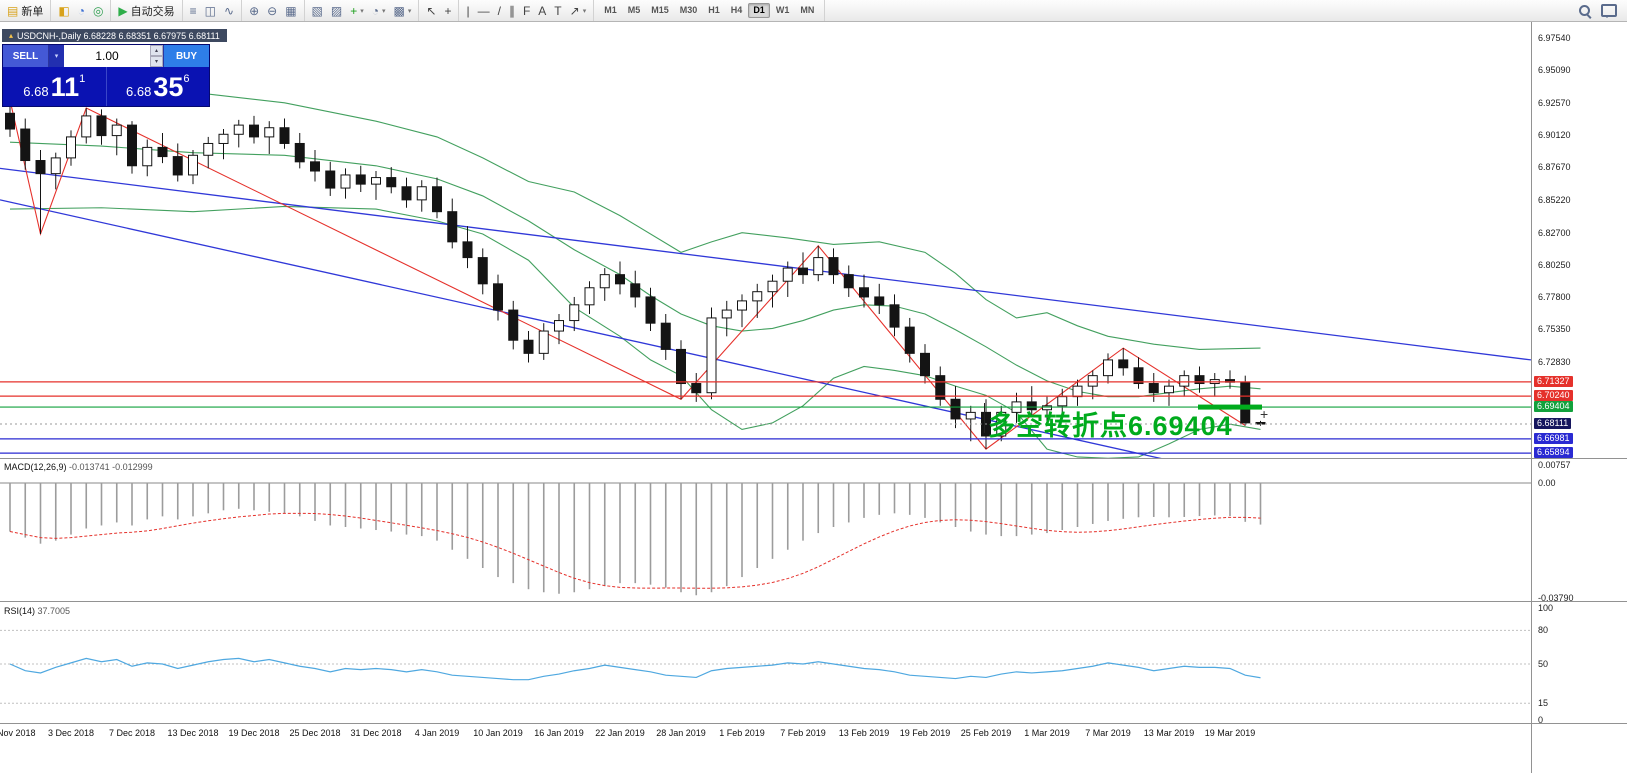 The width and height of the screenshot is (1627, 773). I want to click on sell-price-main: 6.68, so click(36, 91).